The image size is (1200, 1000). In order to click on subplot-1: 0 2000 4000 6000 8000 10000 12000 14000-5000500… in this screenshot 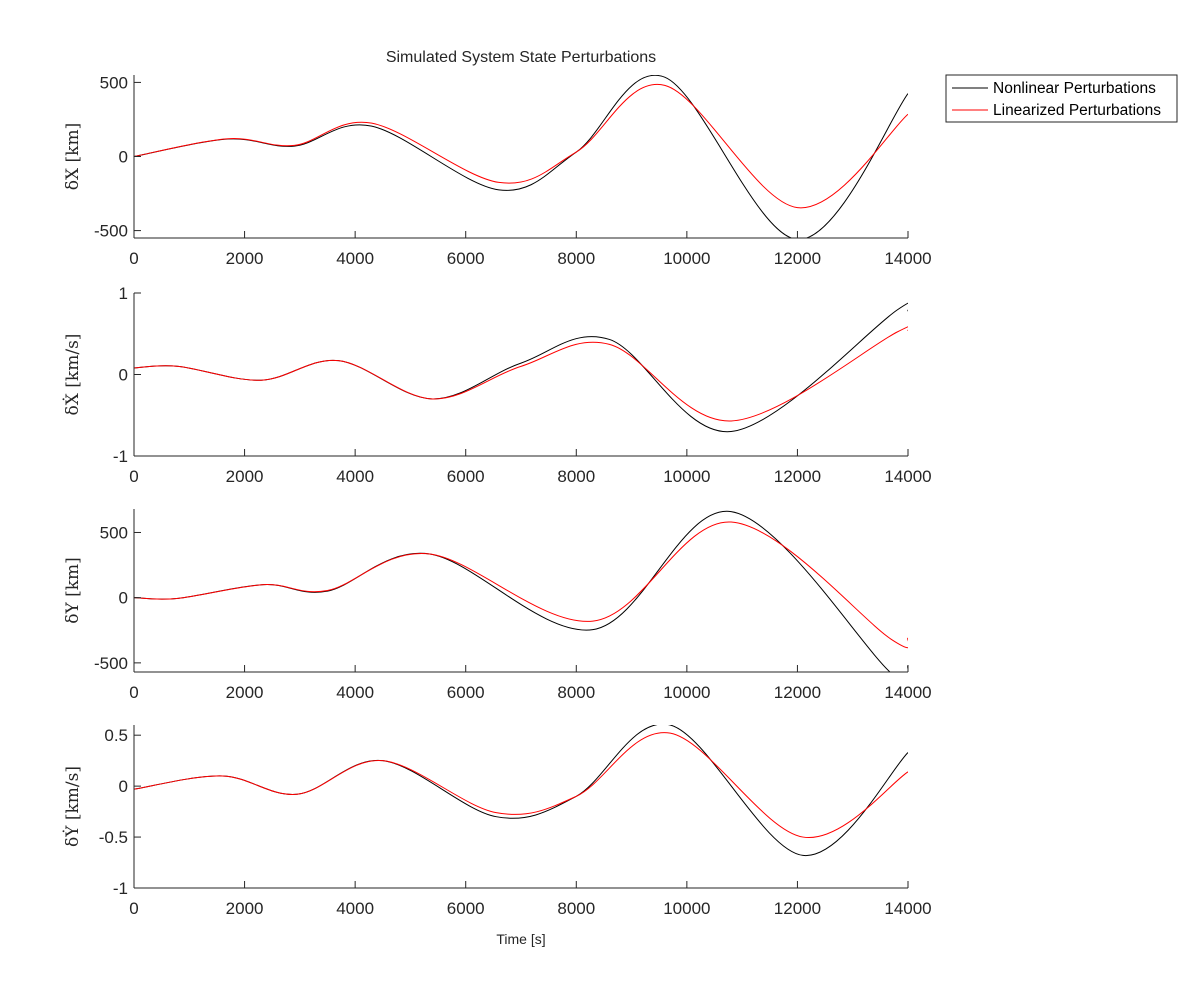, I will do `click(497, 170)`.